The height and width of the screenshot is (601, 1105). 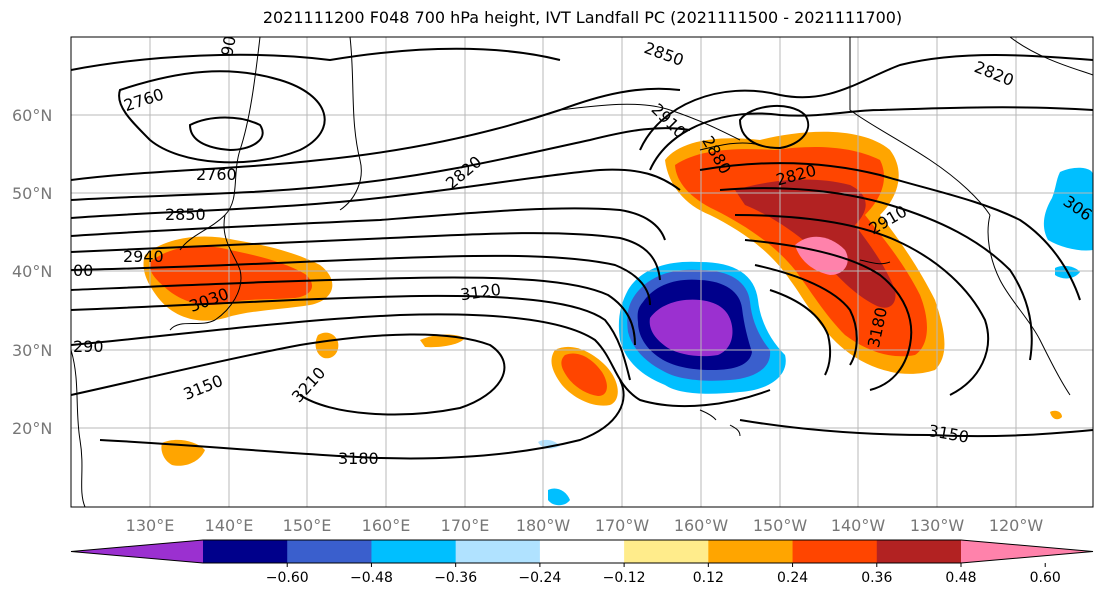 I want to click on lon-tick-label: 120°W, so click(x=1016, y=525).